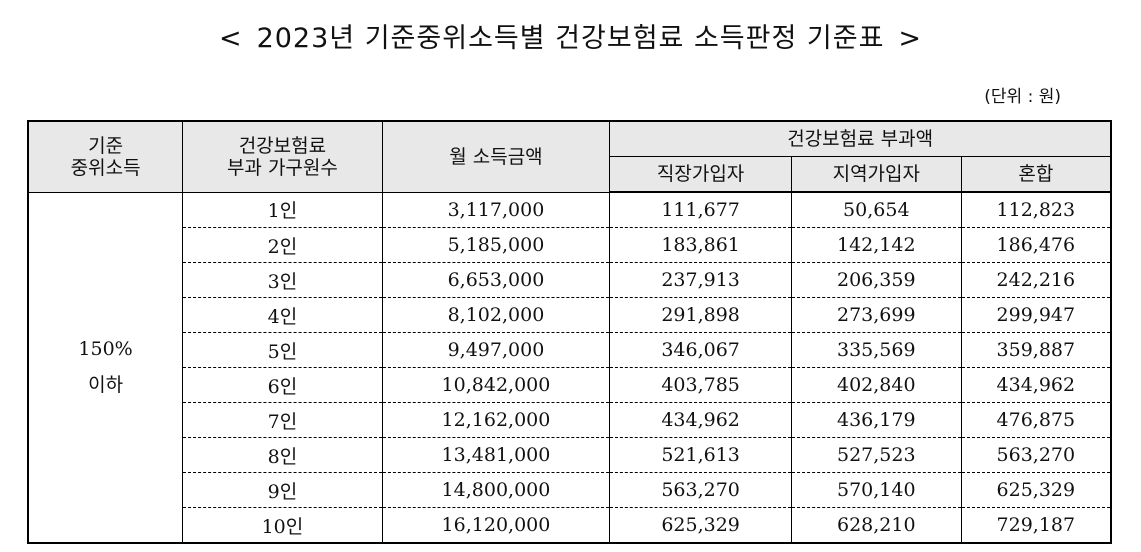 The width and height of the screenshot is (1141, 552). Describe the element at coordinates (282, 315) in the screenshot. I see `household-cell: 4인` at that location.